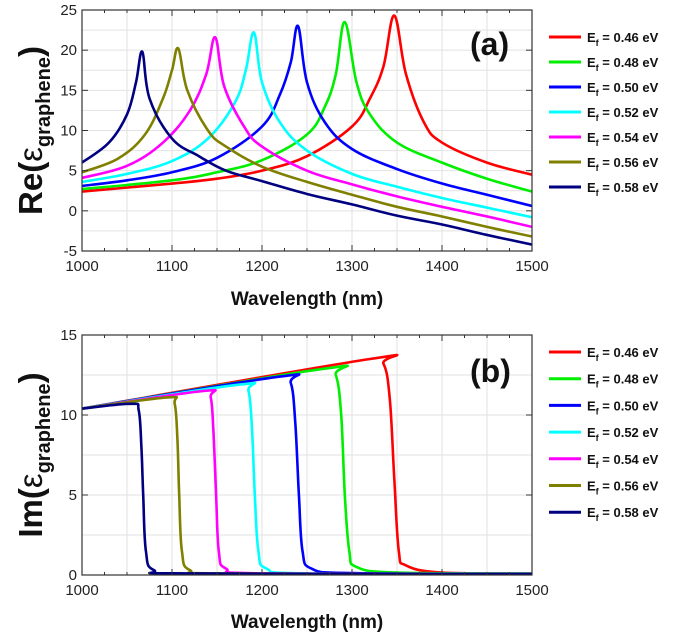 The width and height of the screenshot is (685, 642). Describe the element at coordinates (30, 513) in the screenshot. I see `y-axis-label-main: Im(` at that location.